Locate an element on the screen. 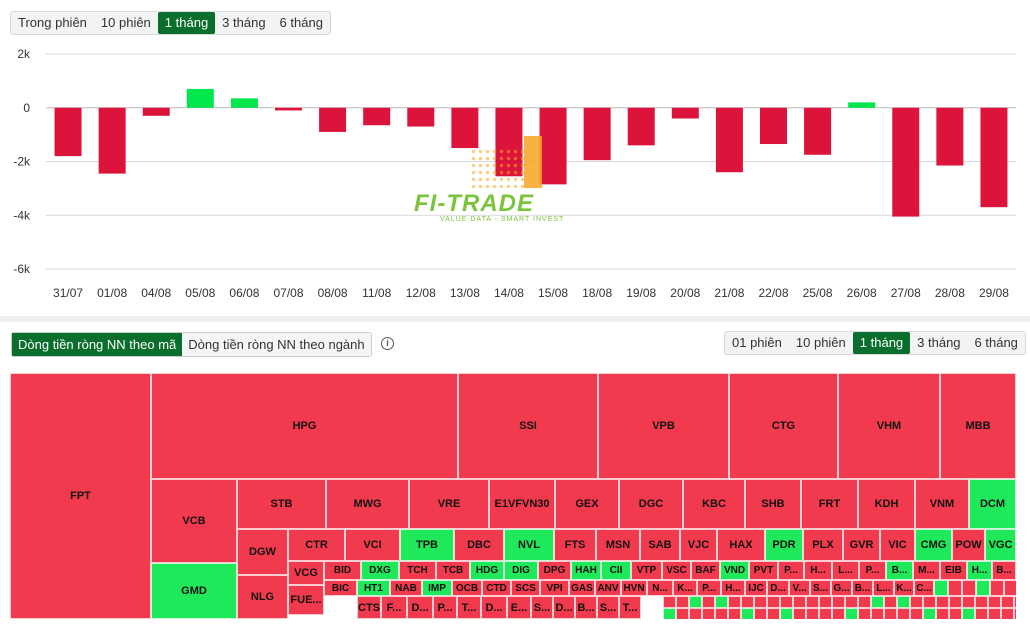  treemap-cell-vjc: VJC is located at coordinates (698, 545).